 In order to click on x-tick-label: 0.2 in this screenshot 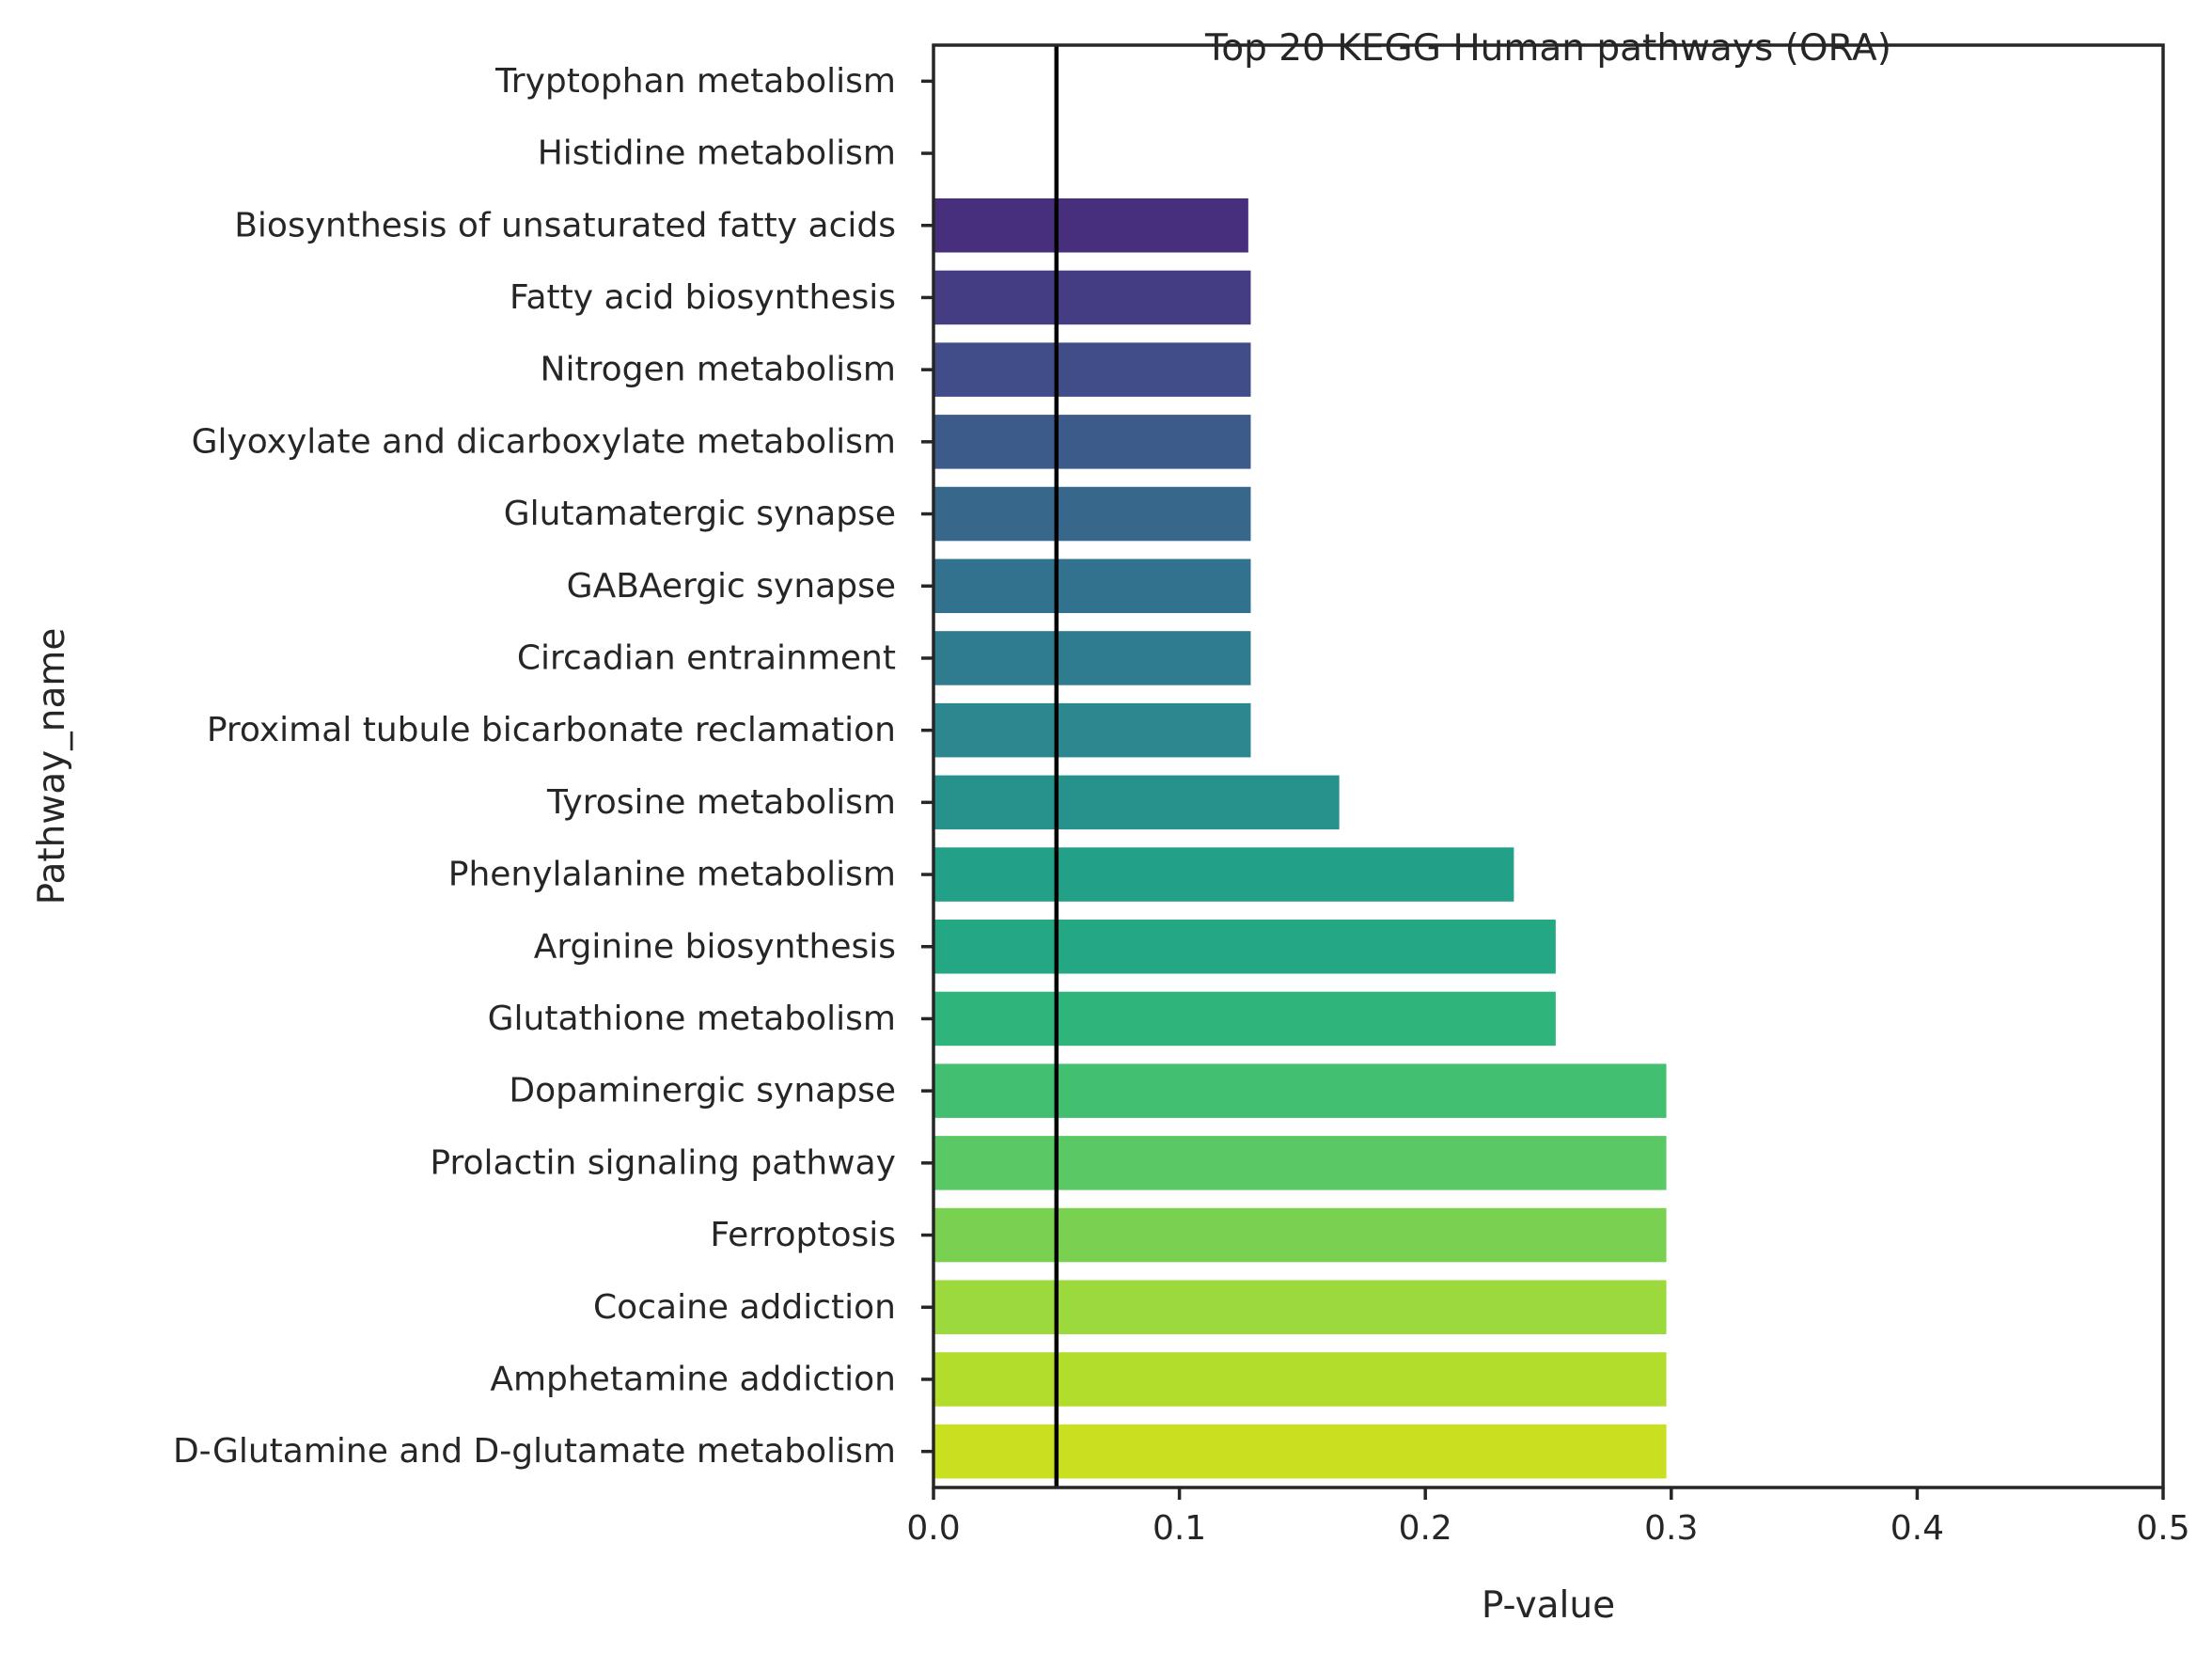, I will do `click(1425, 1528)`.